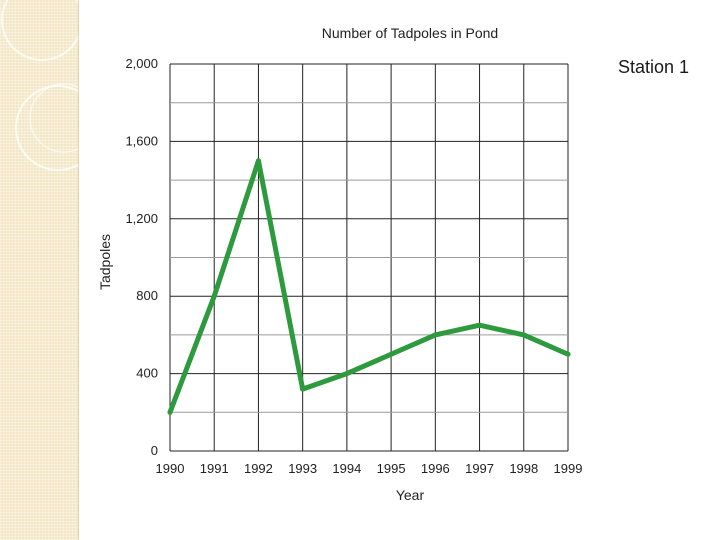 The width and height of the screenshot is (720, 540). I want to click on x-tick-label: 1999, so click(568, 468).